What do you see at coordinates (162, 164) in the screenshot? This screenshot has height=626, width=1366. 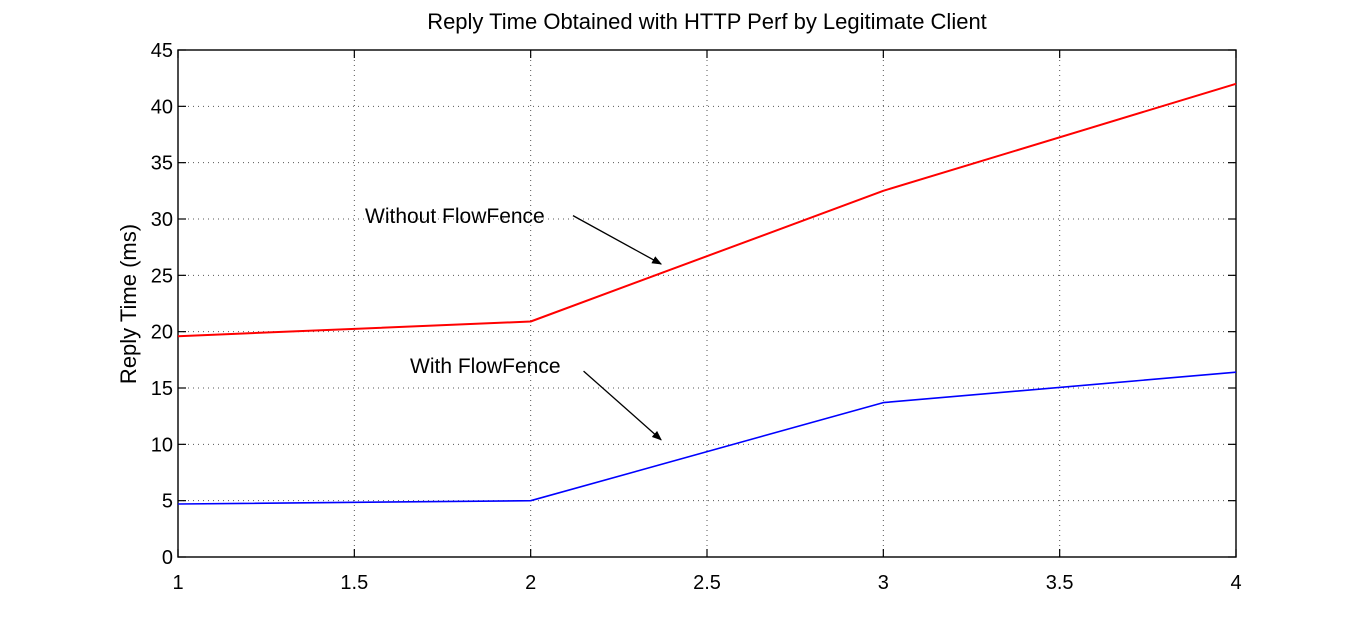 I see `y-tick-label: 35` at bounding box center [162, 164].